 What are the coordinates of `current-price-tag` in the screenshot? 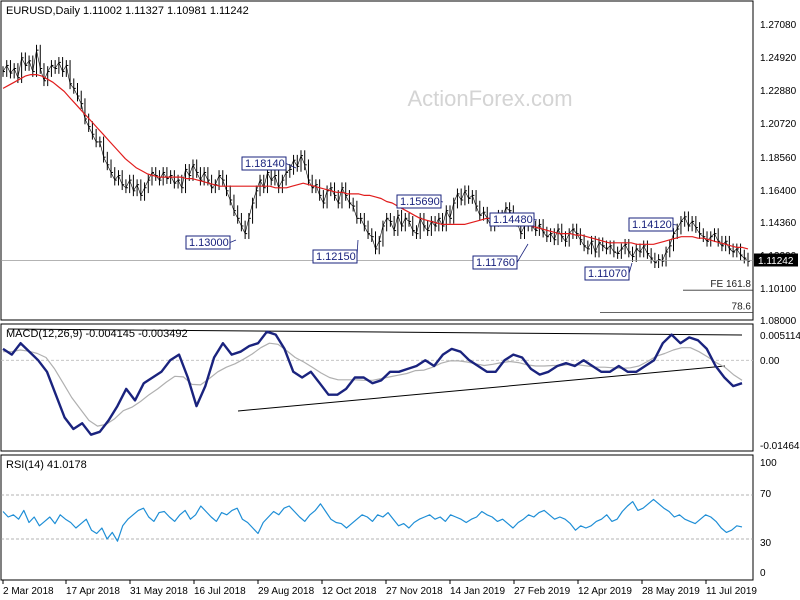 It's located at (776, 260).